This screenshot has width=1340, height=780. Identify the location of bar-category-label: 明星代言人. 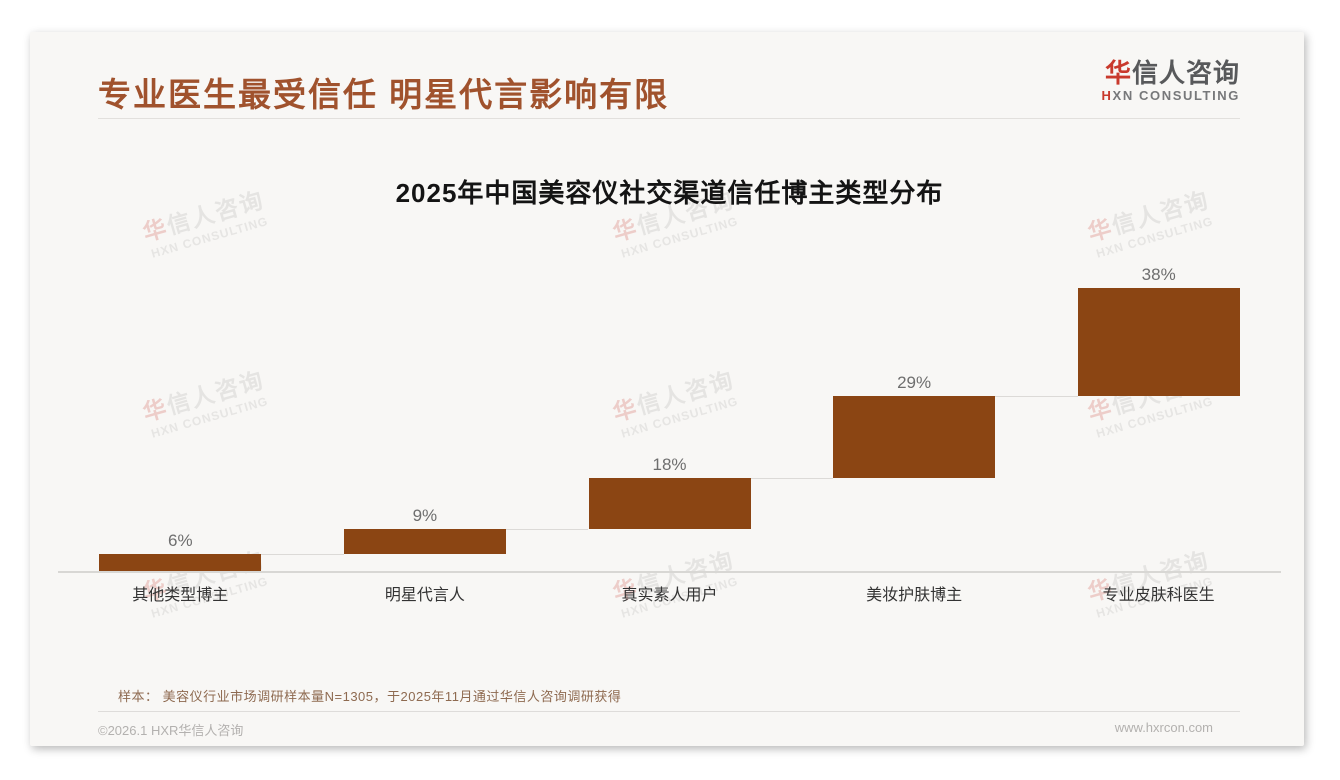
(424, 595).